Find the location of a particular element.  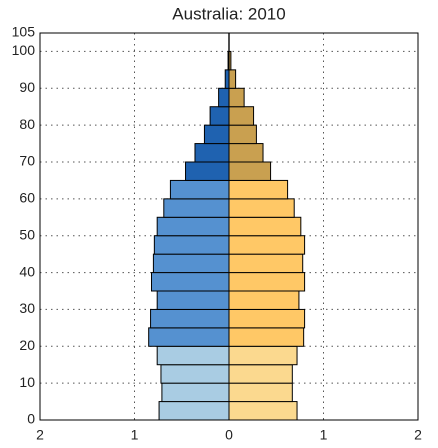

y-tick-label: 90 is located at coordinates (27, 87).